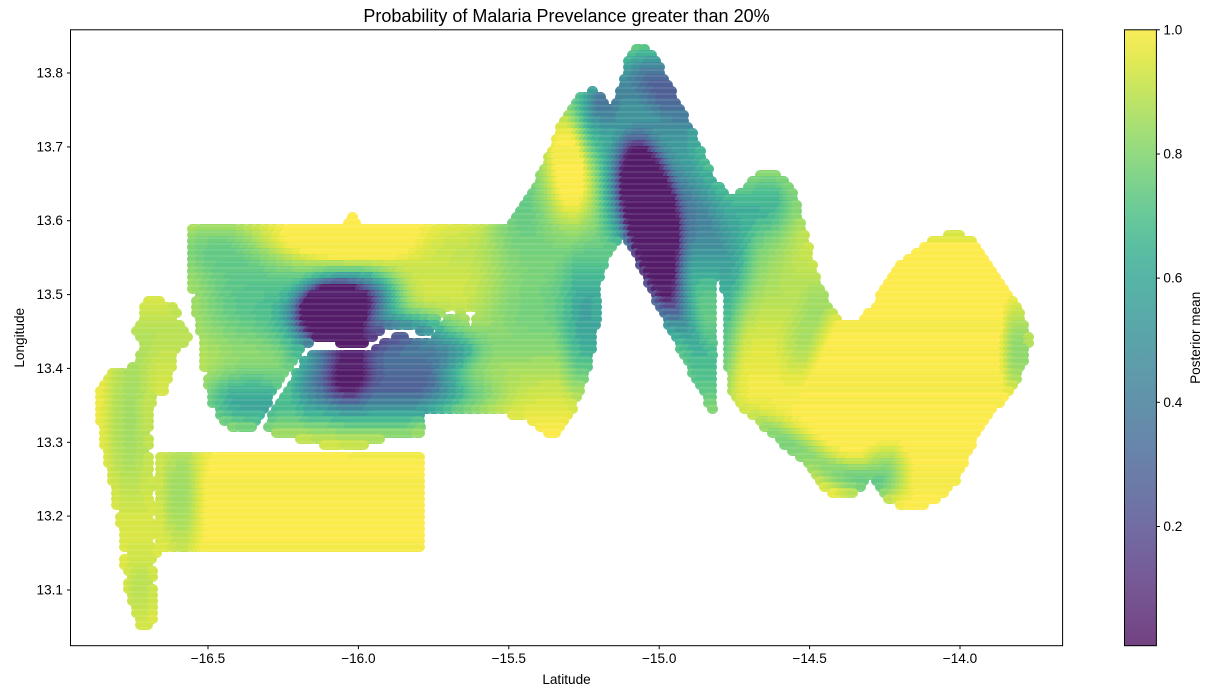 Image resolution: width=1216 pixels, height=699 pixels. What do you see at coordinates (960, 658) in the screenshot?
I see `svg-text: −14.0` at bounding box center [960, 658].